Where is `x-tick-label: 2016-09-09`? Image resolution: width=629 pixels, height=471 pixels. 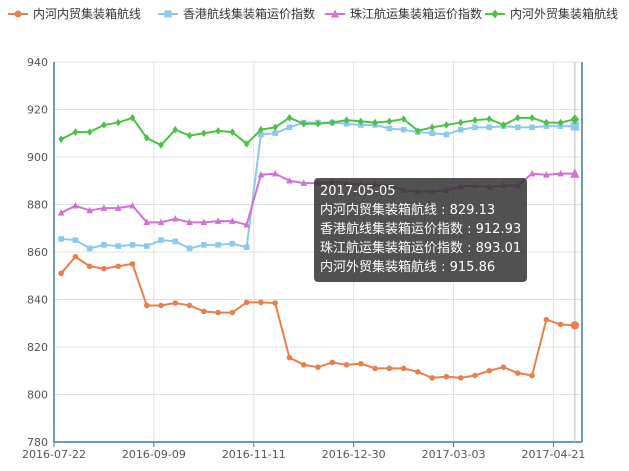 x-tick-label: 2016-09-09 is located at coordinates (154, 454).